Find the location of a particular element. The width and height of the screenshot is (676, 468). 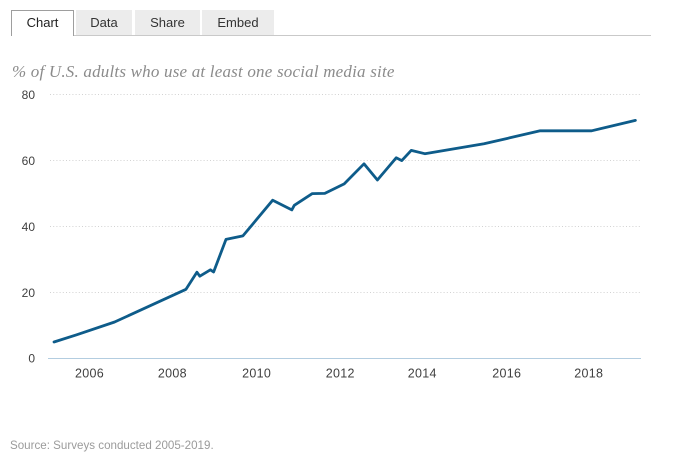

svg-text: 20 is located at coordinates (29, 293).